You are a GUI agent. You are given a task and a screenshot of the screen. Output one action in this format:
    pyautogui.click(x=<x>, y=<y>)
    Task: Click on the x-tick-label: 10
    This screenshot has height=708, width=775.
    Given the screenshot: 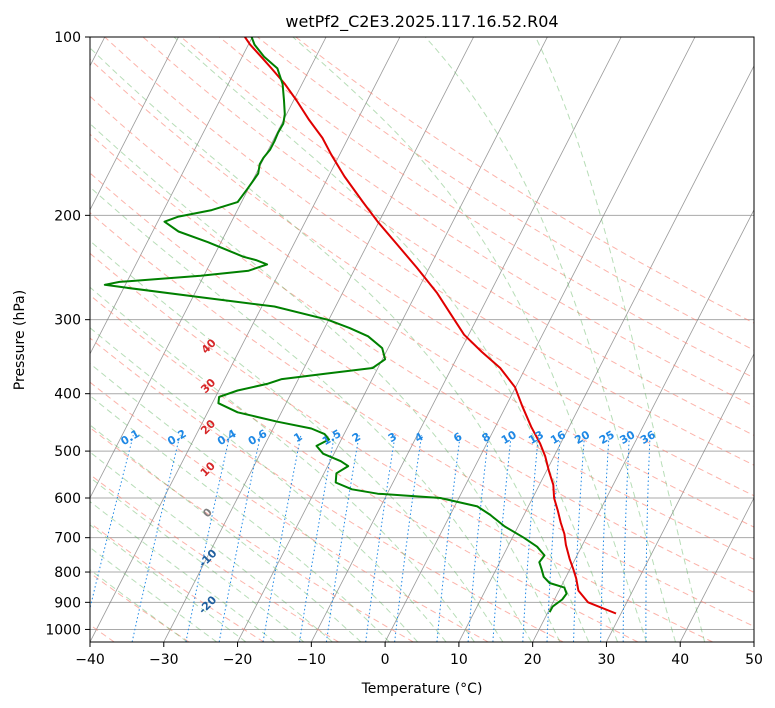 What is the action you would take?
    pyautogui.click(x=459, y=660)
    